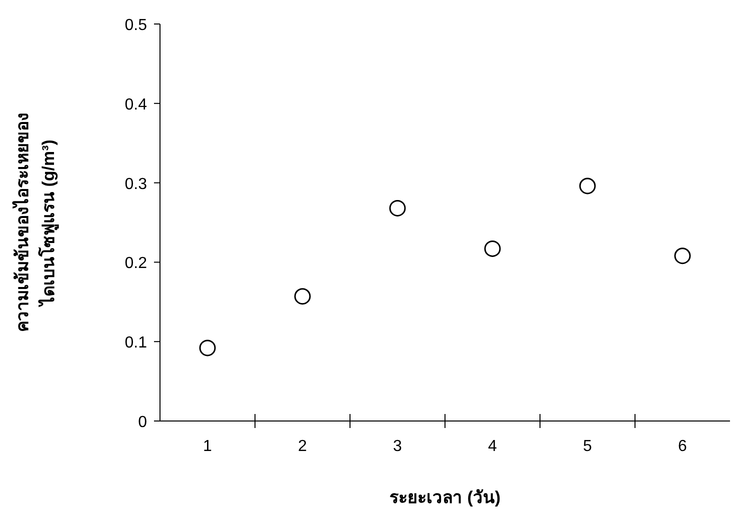 The height and width of the screenshot is (532, 734). Describe the element at coordinates (136, 105) in the screenshot. I see `y-tick-label: 0.4` at that location.